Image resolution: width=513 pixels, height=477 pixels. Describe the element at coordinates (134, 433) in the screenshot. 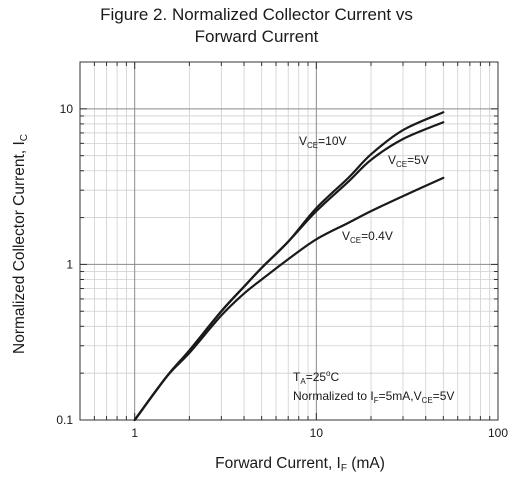

I see `x-tick-label: 1` at that location.